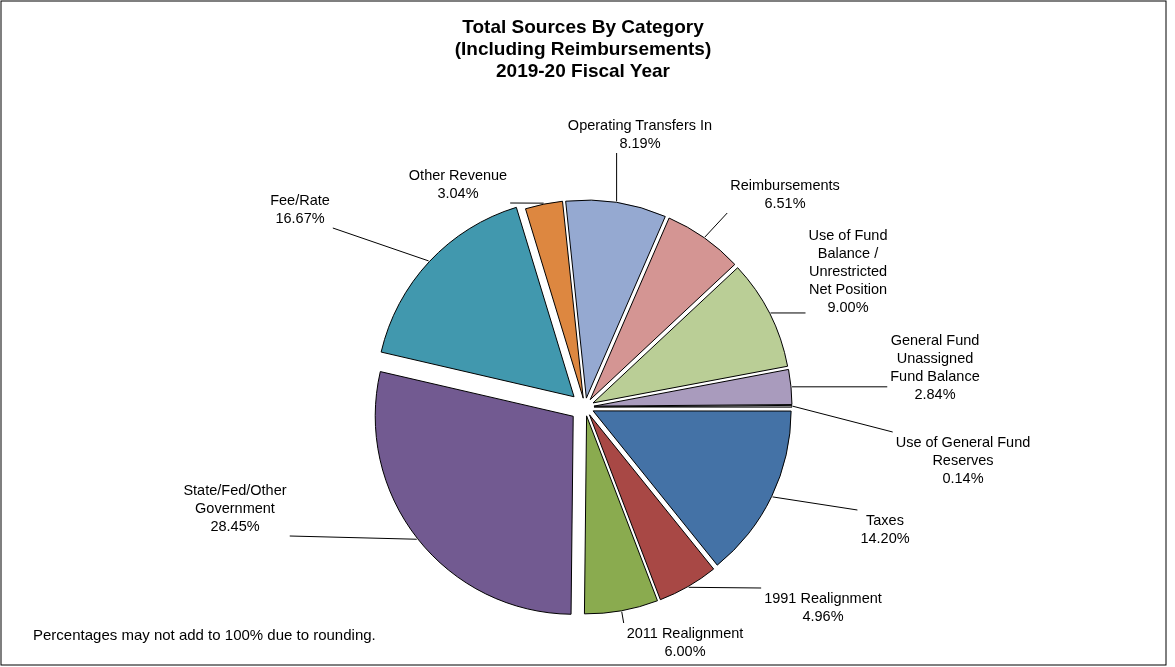 The image size is (1175, 667). I want to click on slice-label: 1991 Realignment, so click(823, 598).